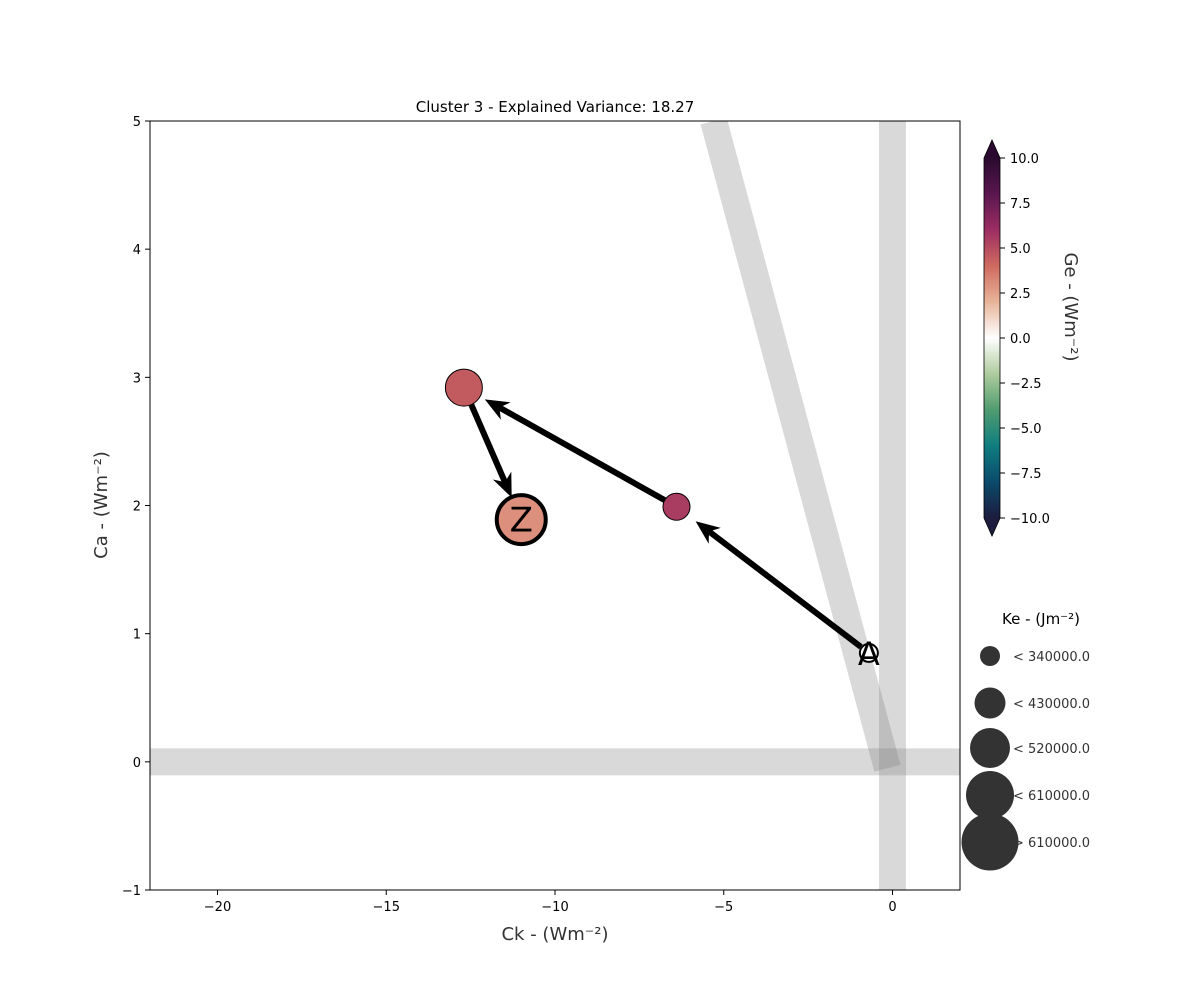 Image resolution: width=1200 pixels, height=1000 pixels. Describe the element at coordinates (1051, 657) in the screenshot. I see `size-legend-label: < 340000.0` at that location.